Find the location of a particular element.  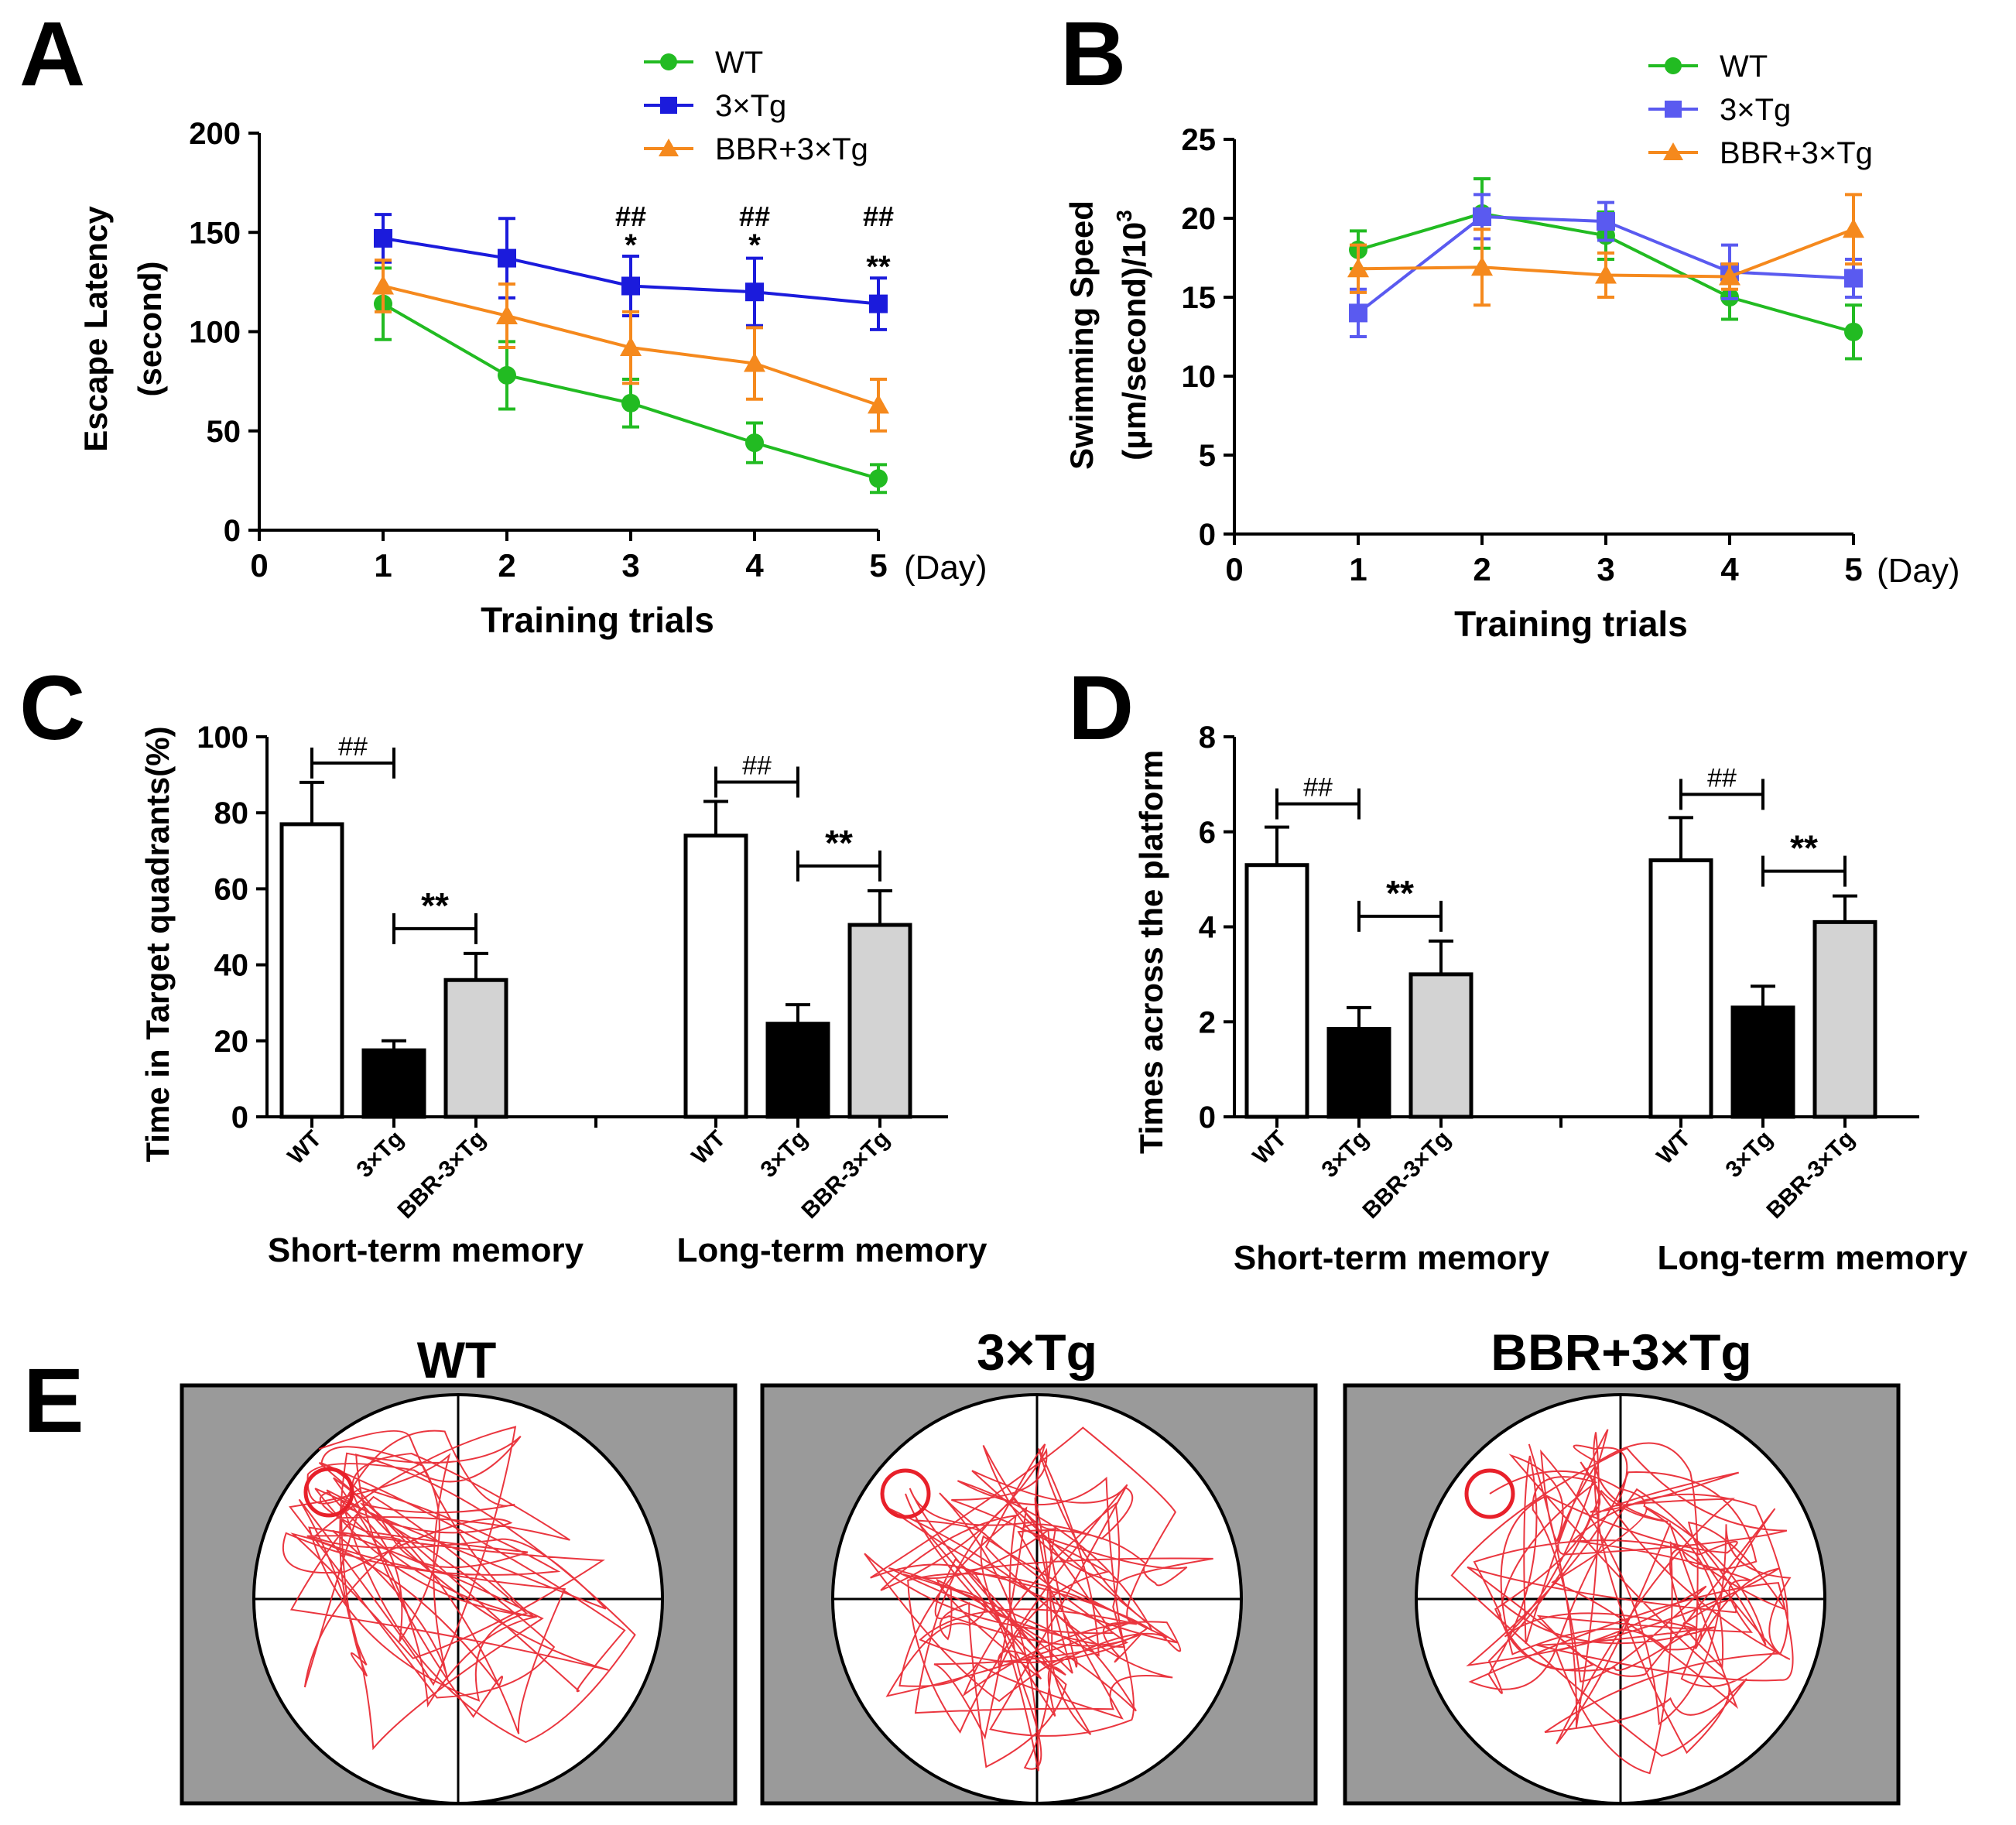

chart-c-ytick-label: 0 is located at coordinates (239, 1118).